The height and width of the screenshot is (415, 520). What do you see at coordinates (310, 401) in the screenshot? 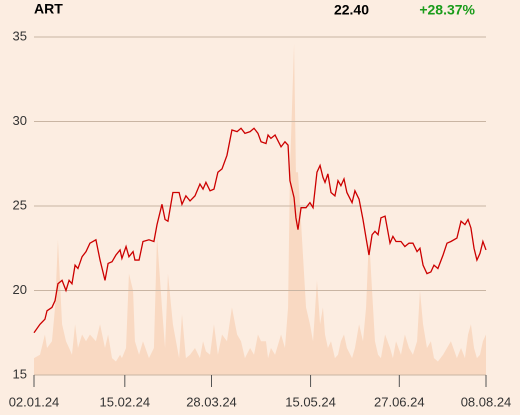
I see `x-tick-label: 15.05.24` at bounding box center [310, 401].